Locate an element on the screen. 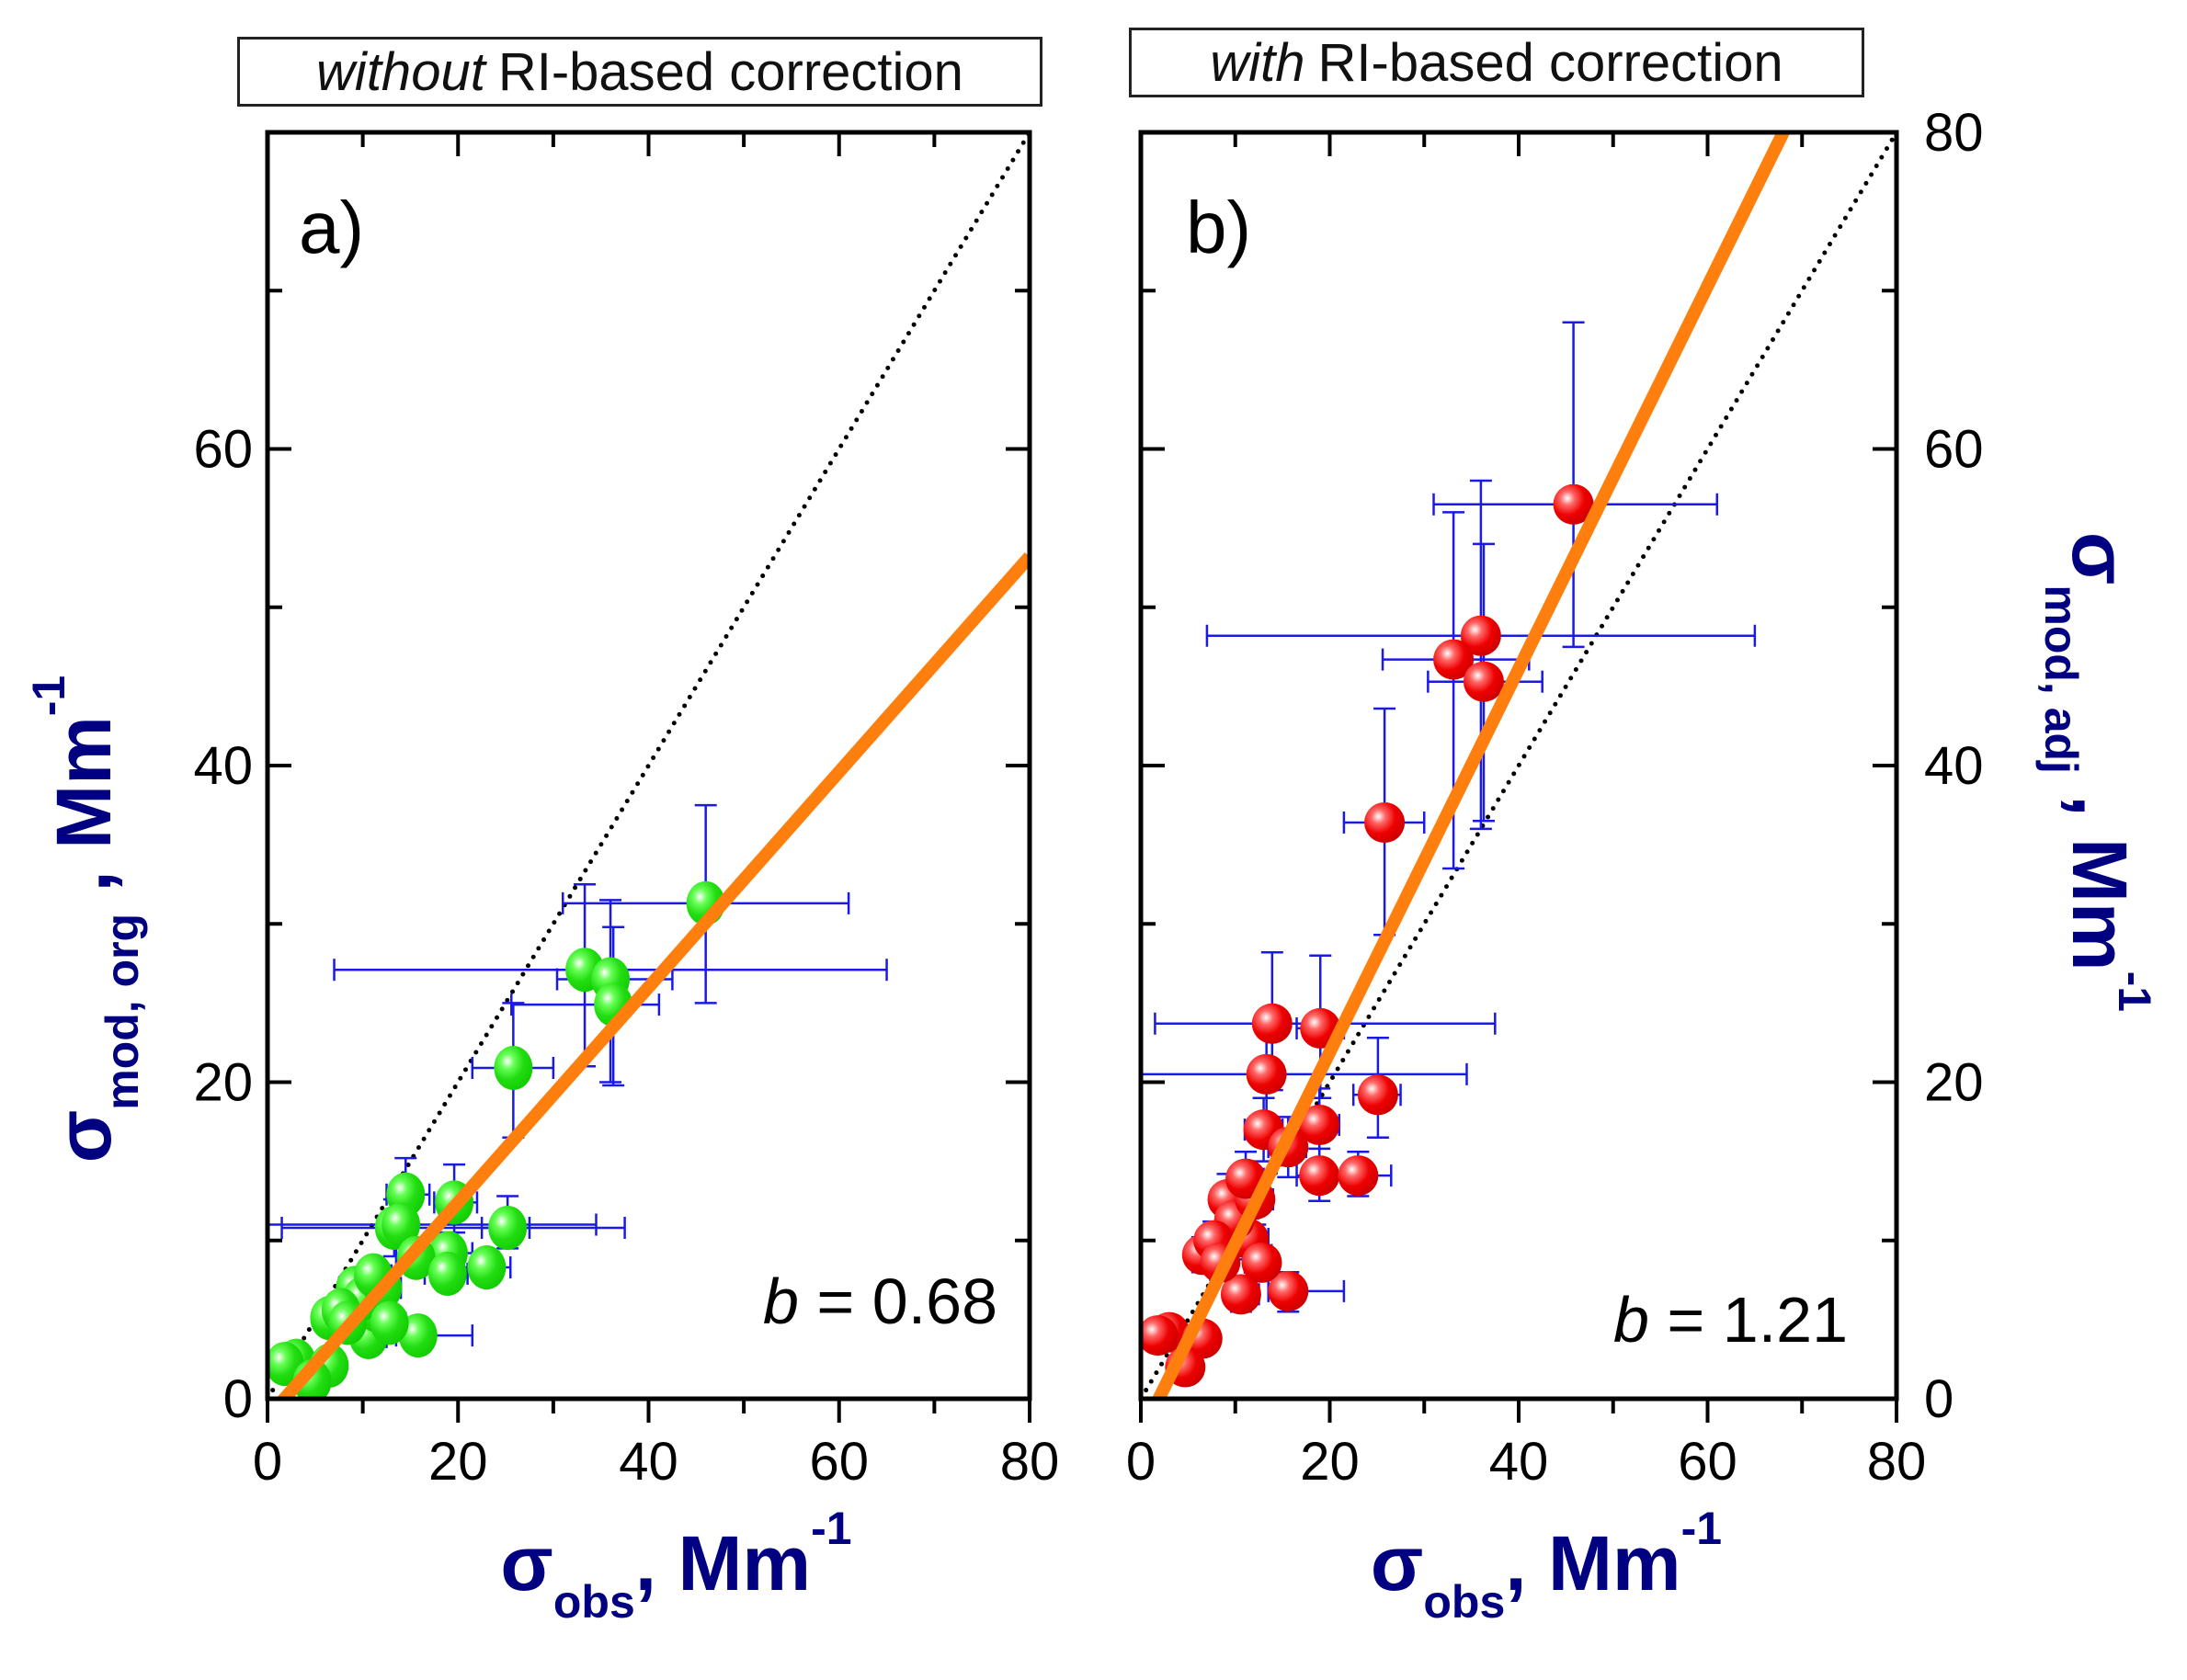  y-tick-label: 80 is located at coordinates (1954, 133).